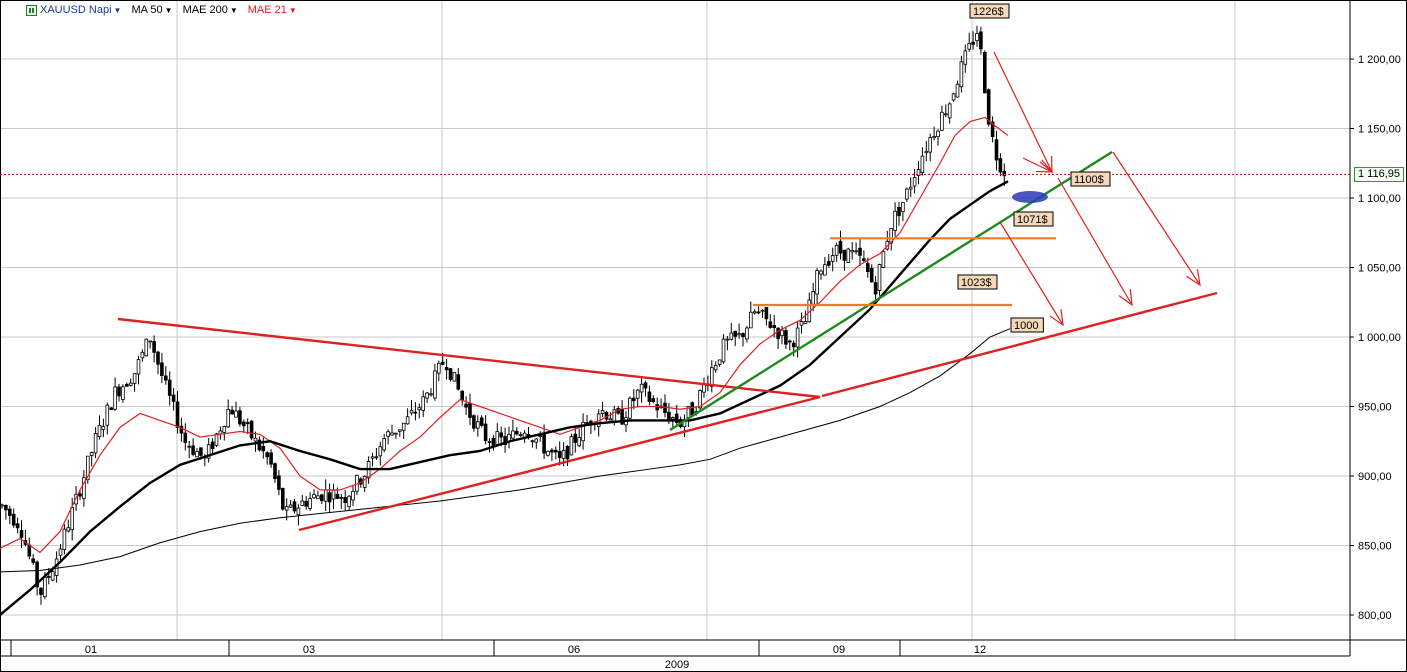  I want to click on mae21-selector: MAE 21 ▼, so click(272, 10).